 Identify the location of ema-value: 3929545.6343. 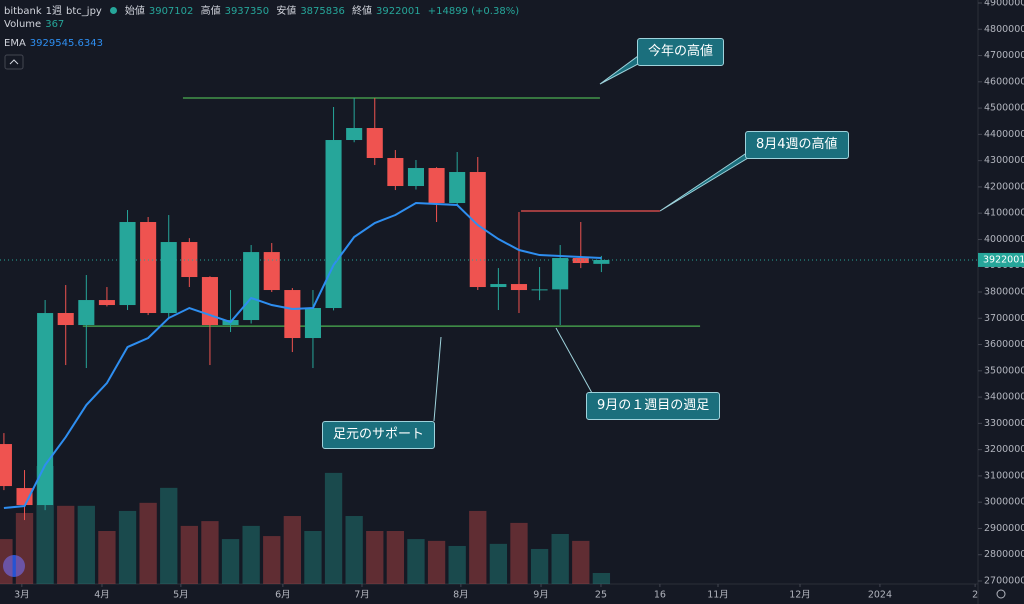
(66, 43).